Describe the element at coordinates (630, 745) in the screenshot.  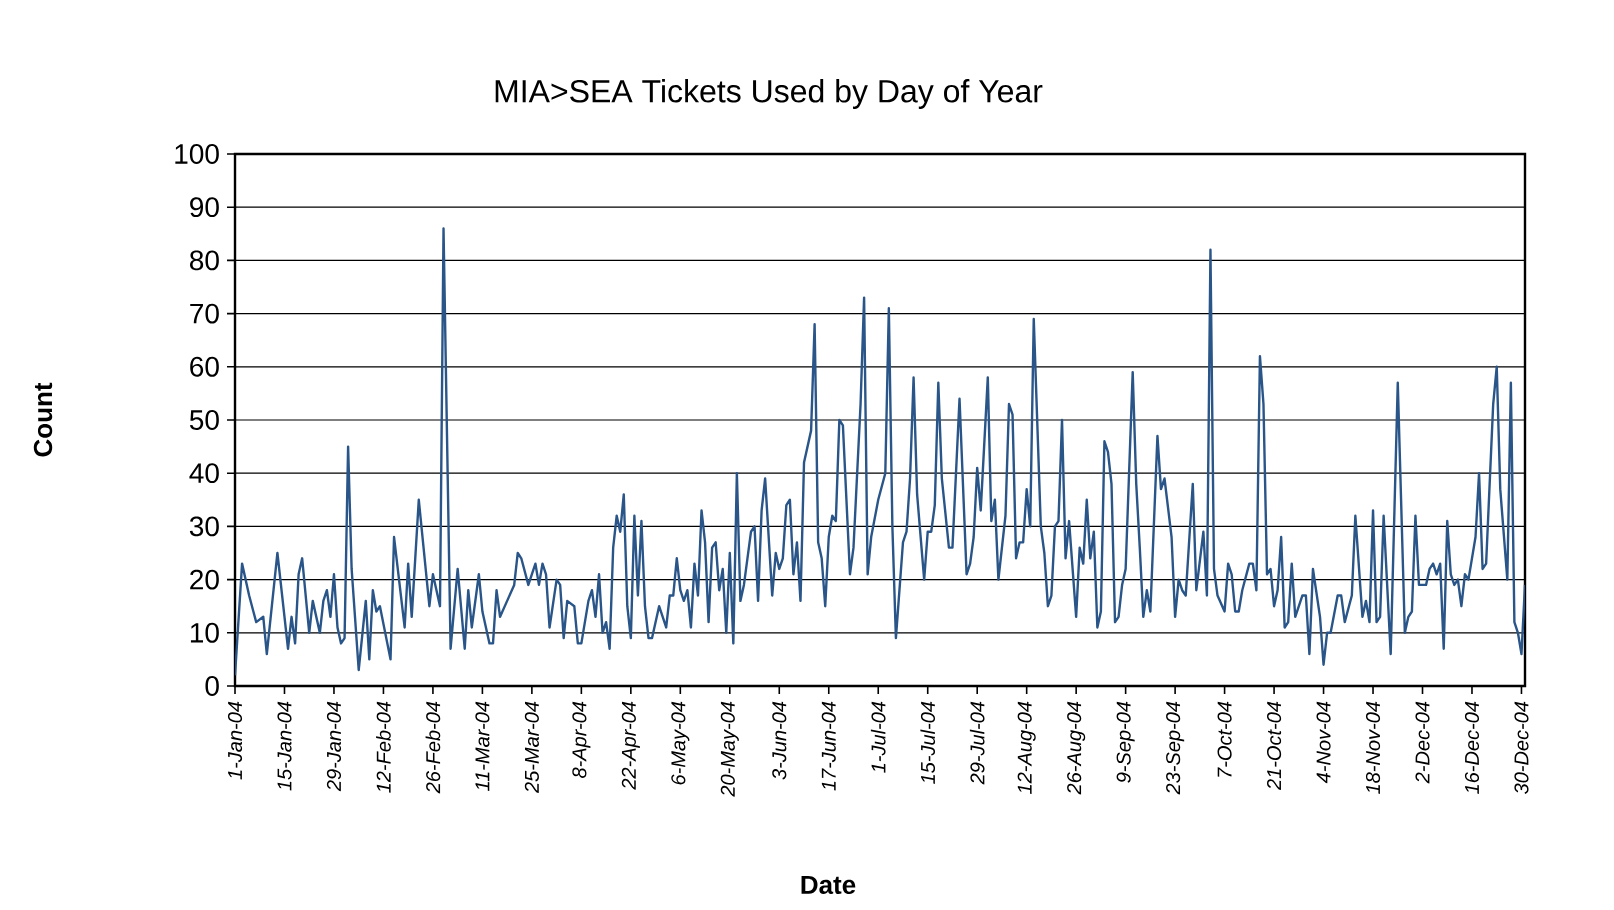
I see `x-tick-label: 22-Apr-04` at that location.